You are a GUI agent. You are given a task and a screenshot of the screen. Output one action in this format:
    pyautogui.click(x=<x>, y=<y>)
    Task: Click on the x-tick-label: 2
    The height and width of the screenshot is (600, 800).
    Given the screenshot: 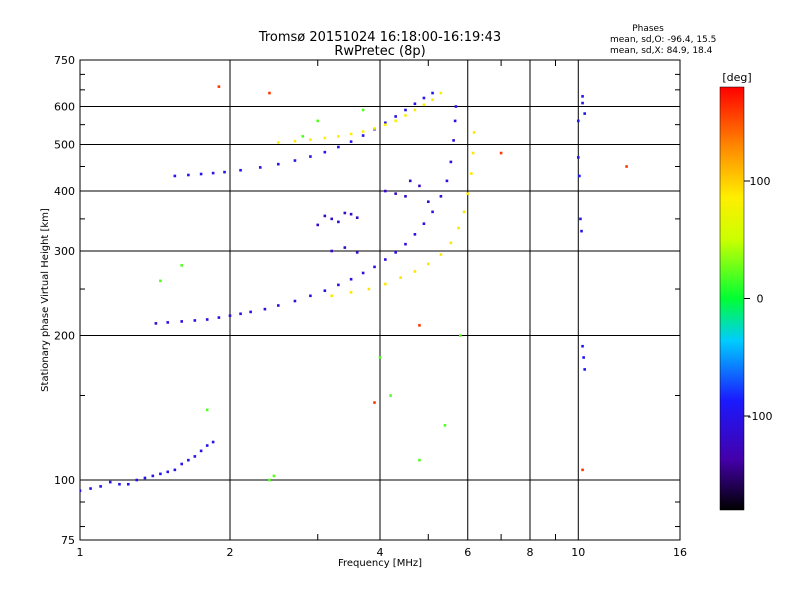 What is the action you would take?
    pyautogui.click(x=230, y=552)
    